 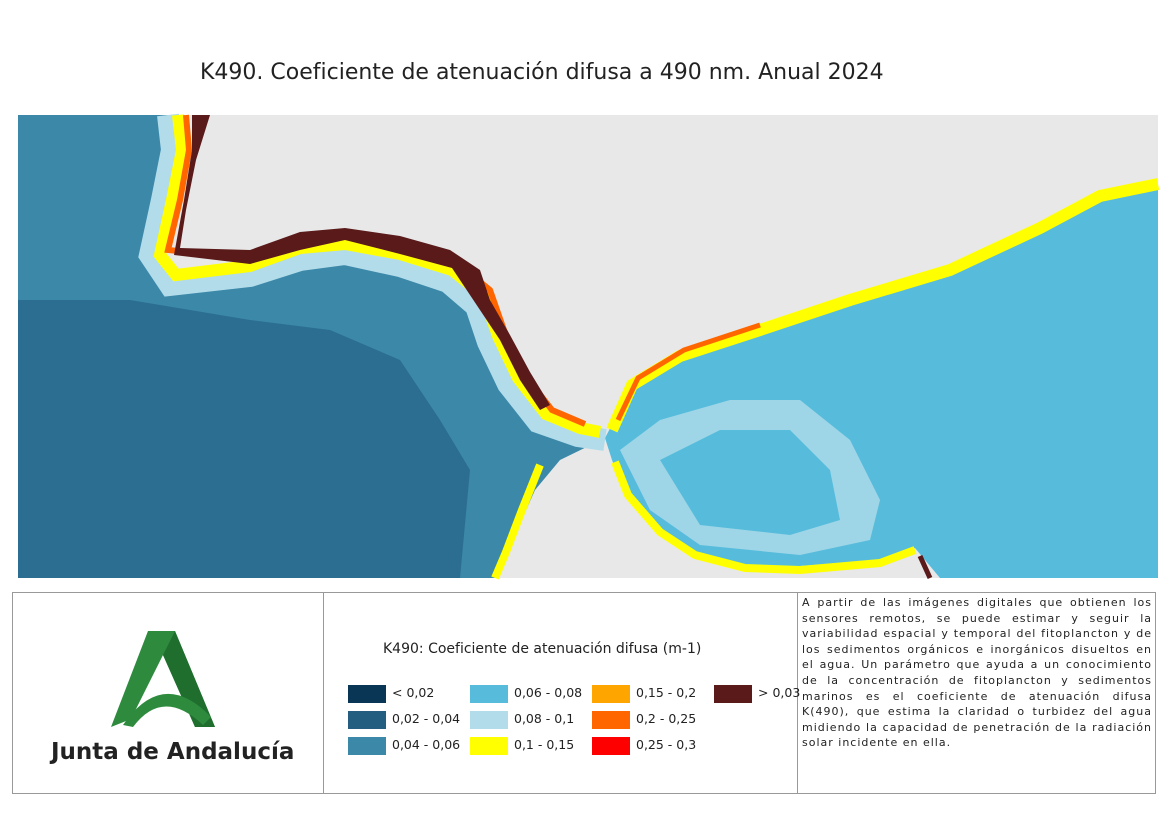 What do you see at coordinates (413, 692) in the screenshot?
I see `legend-label: < 0,02` at bounding box center [413, 692].